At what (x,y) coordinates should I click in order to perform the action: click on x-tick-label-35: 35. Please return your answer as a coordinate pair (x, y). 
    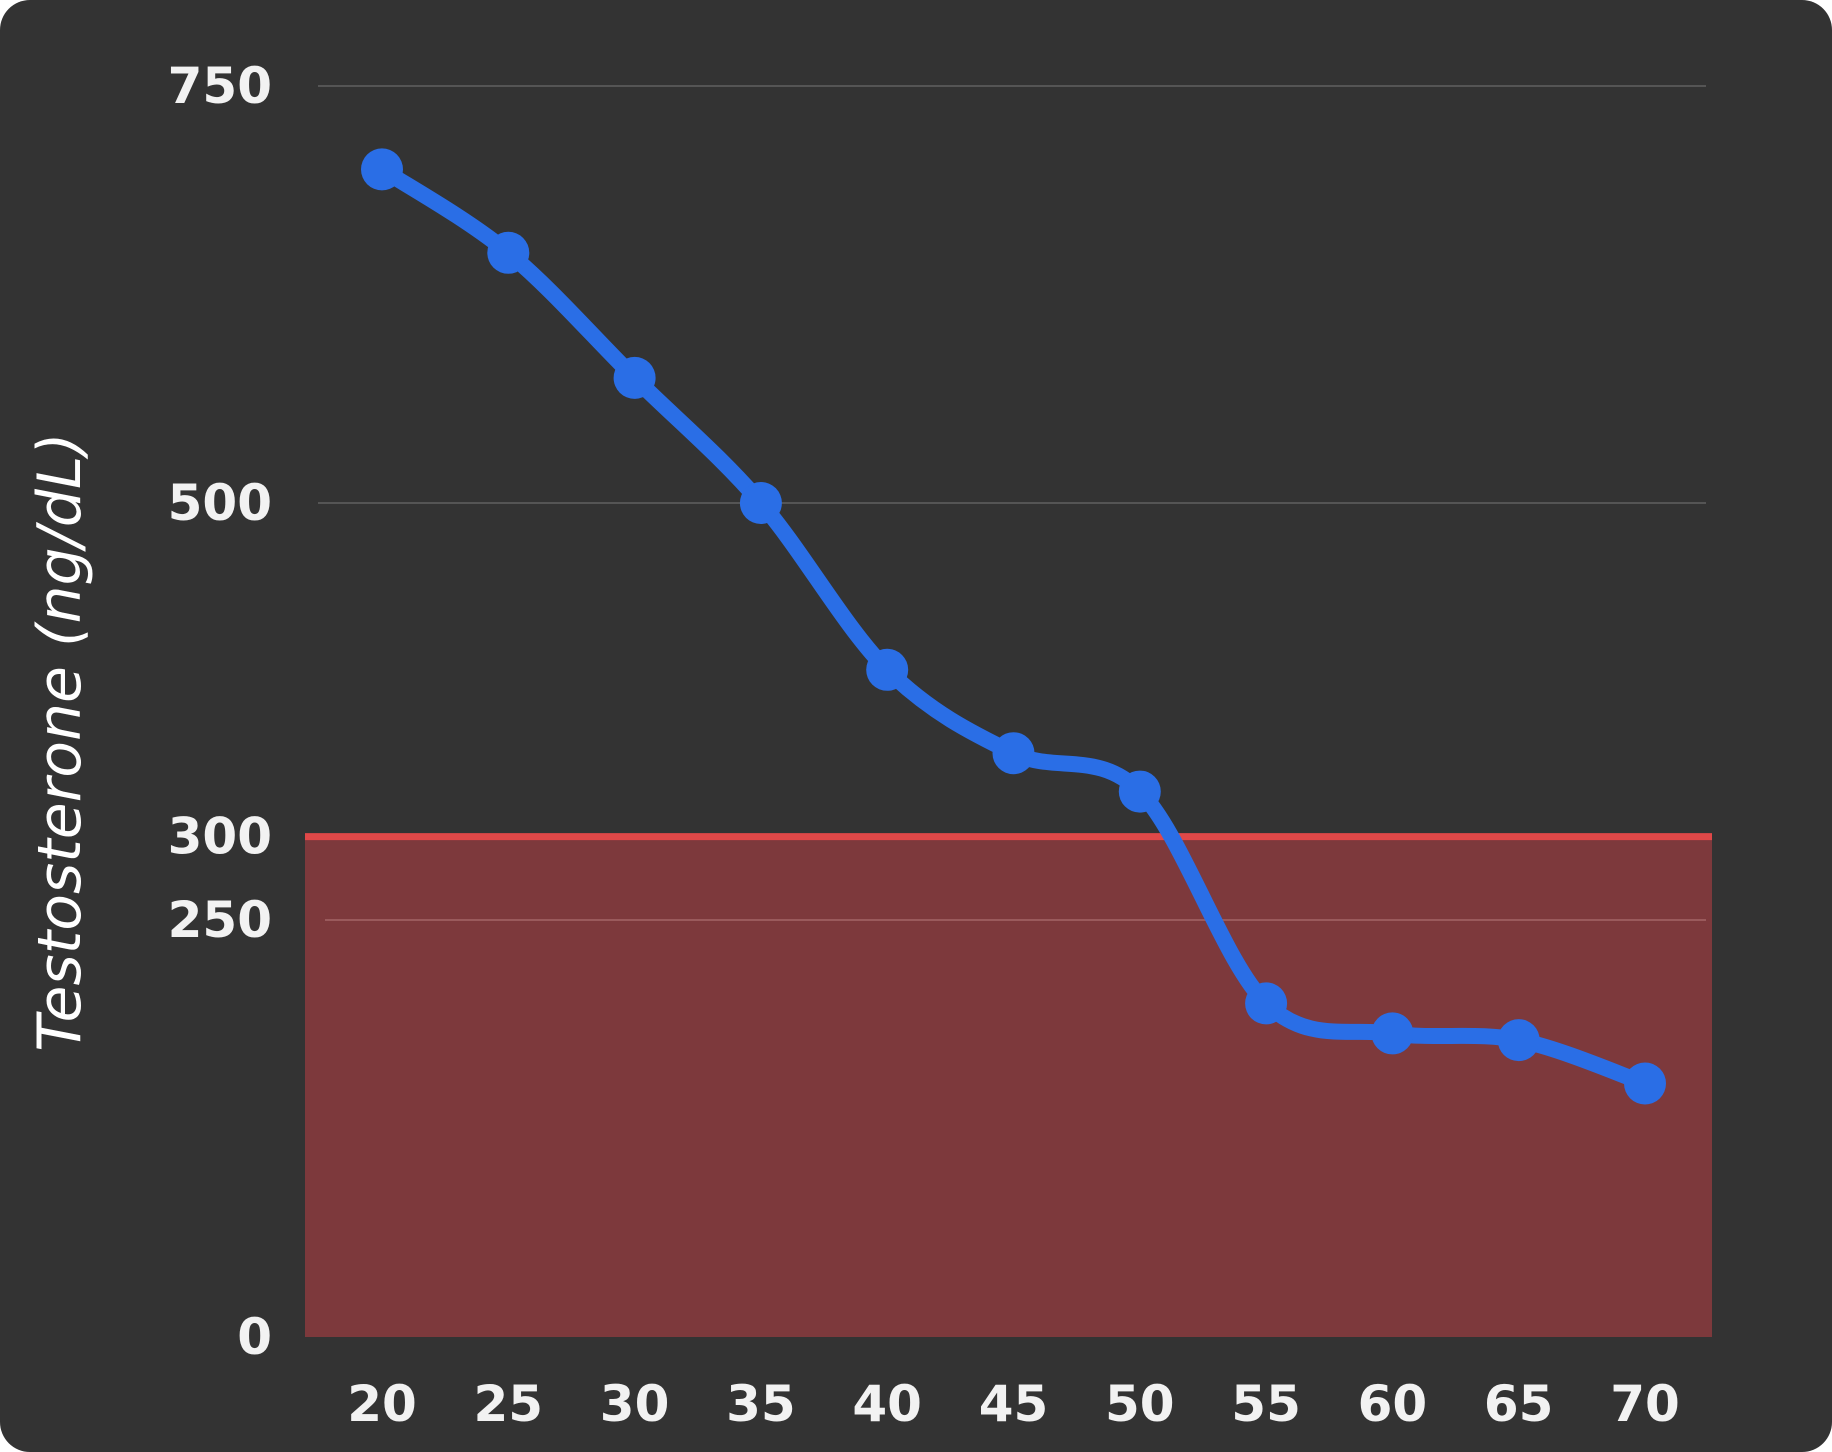
    Looking at the image, I should click on (761, 1404).